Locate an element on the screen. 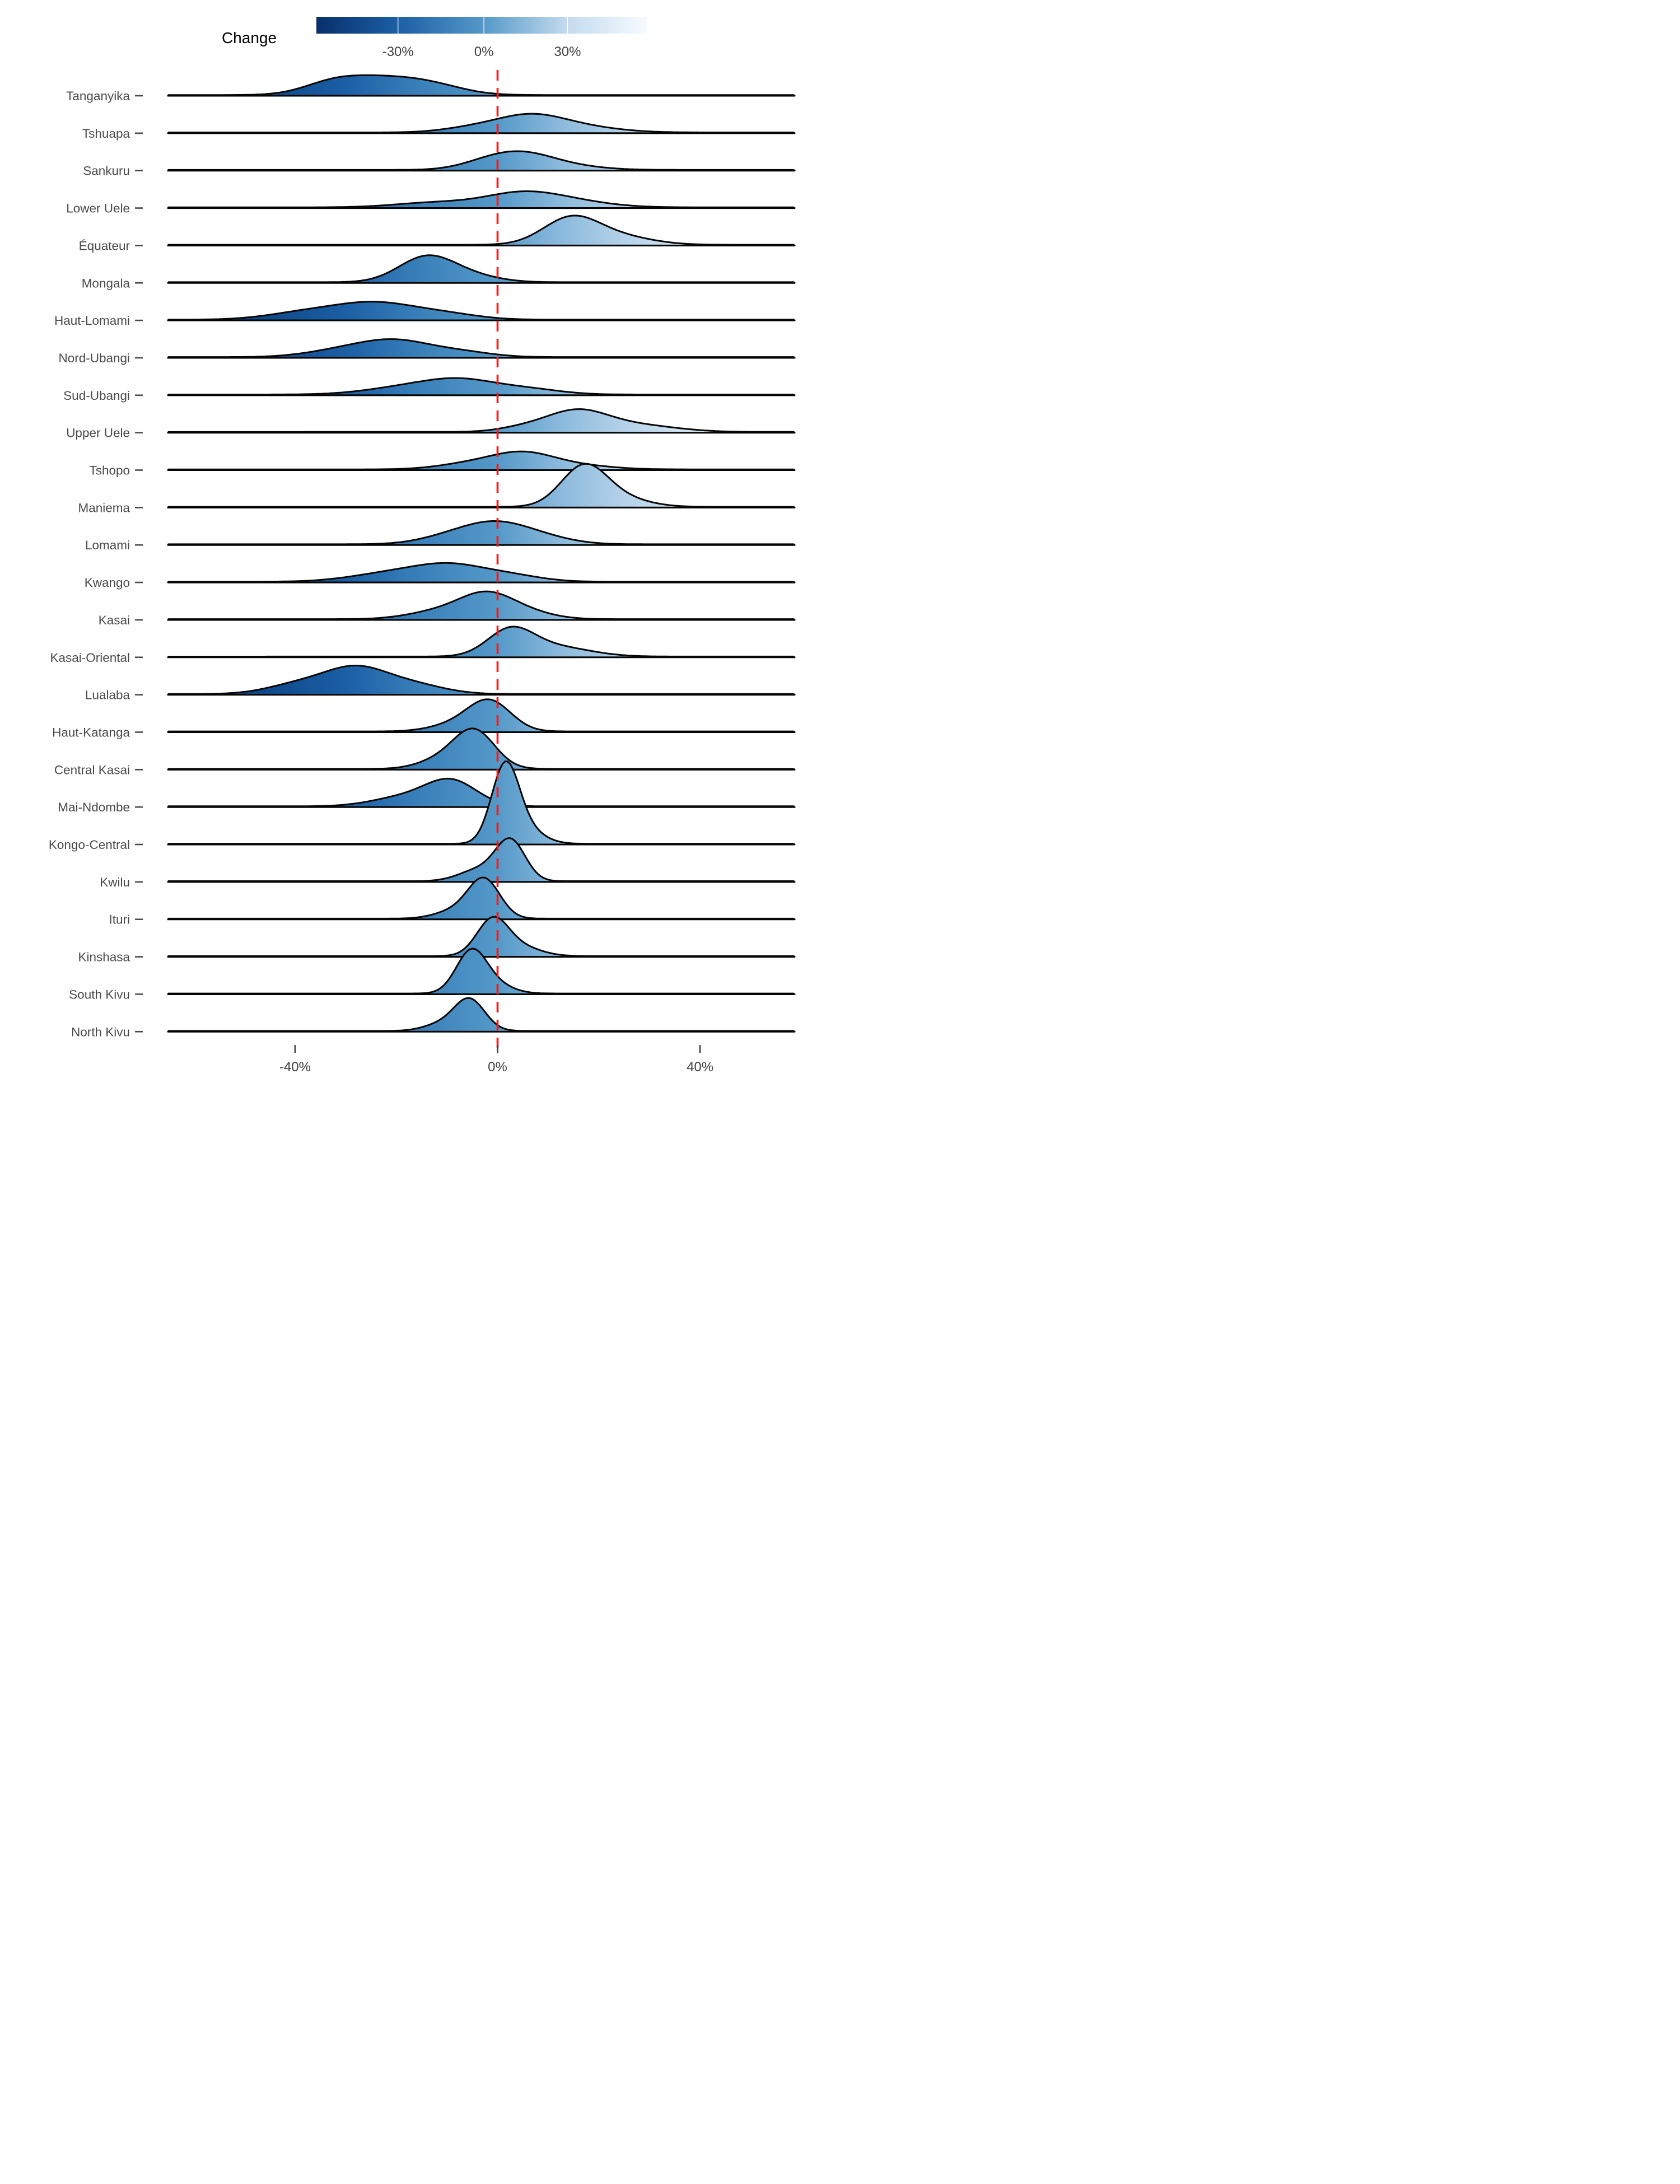 The width and height of the screenshot is (1680, 2184). row-label: Équateur is located at coordinates (105, 246).